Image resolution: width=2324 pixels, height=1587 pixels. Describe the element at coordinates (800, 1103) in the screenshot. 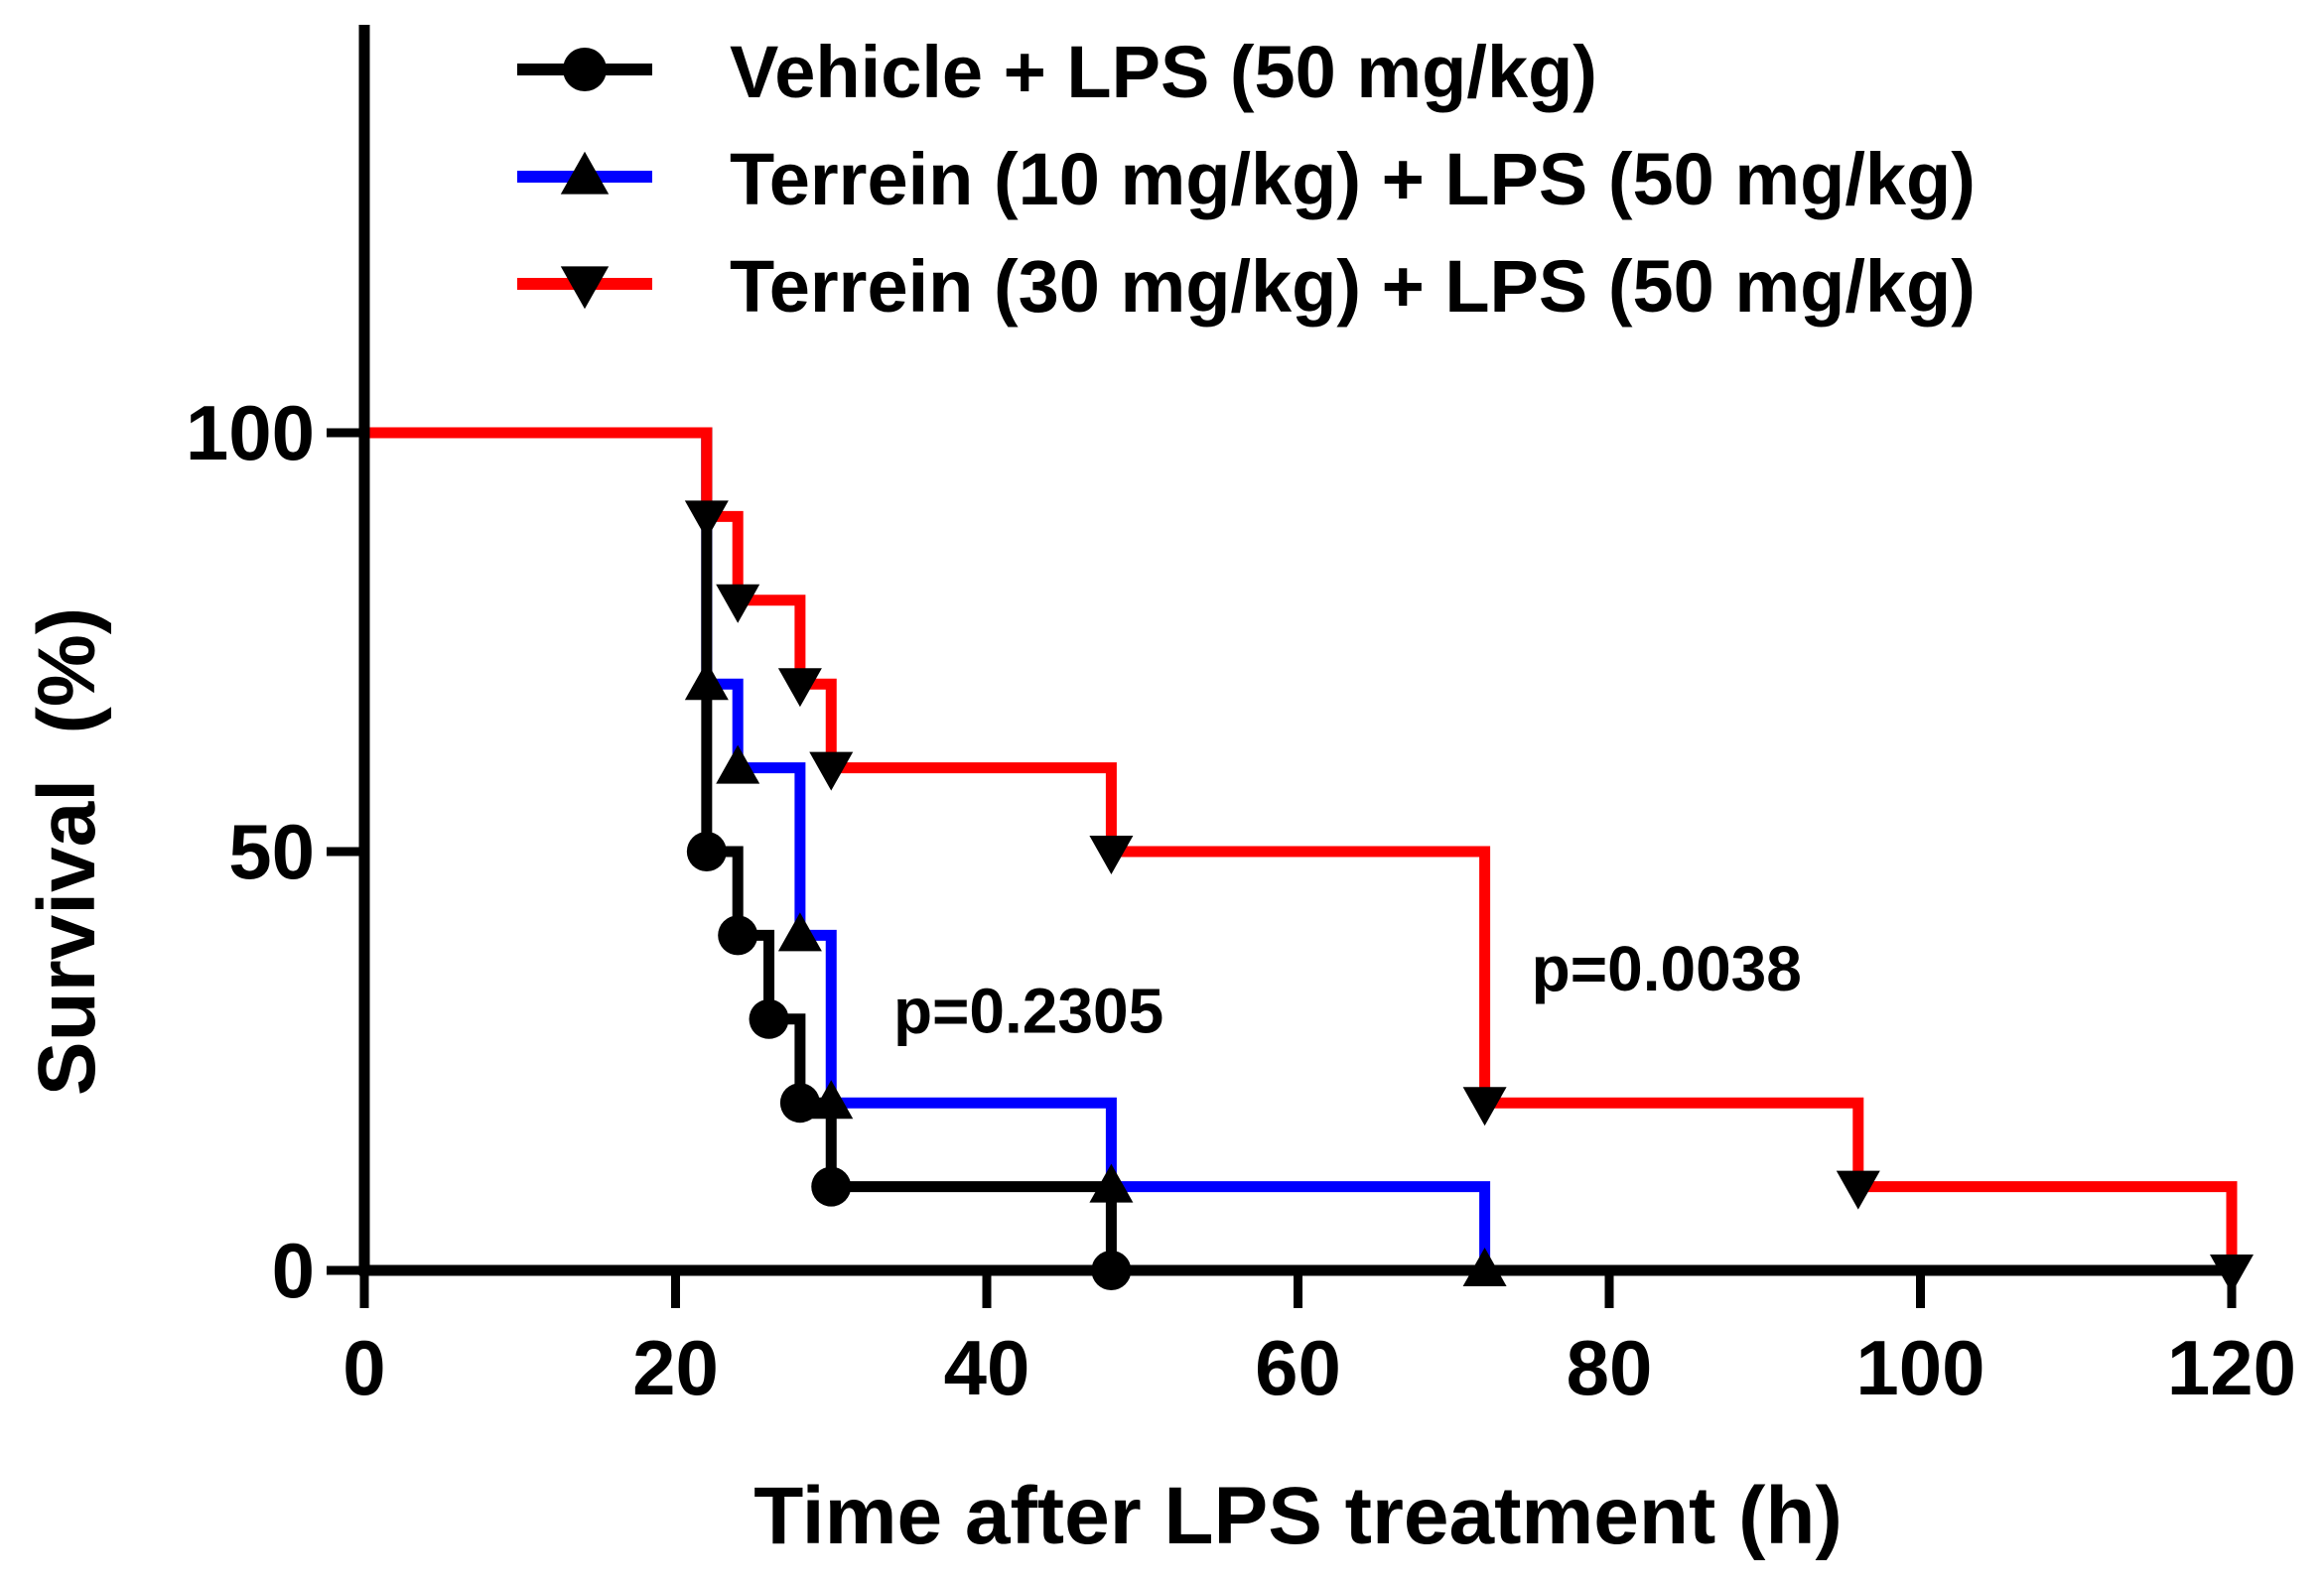

I see `data-point-vehicle-lps-50-mg-kg-28h` at that location.